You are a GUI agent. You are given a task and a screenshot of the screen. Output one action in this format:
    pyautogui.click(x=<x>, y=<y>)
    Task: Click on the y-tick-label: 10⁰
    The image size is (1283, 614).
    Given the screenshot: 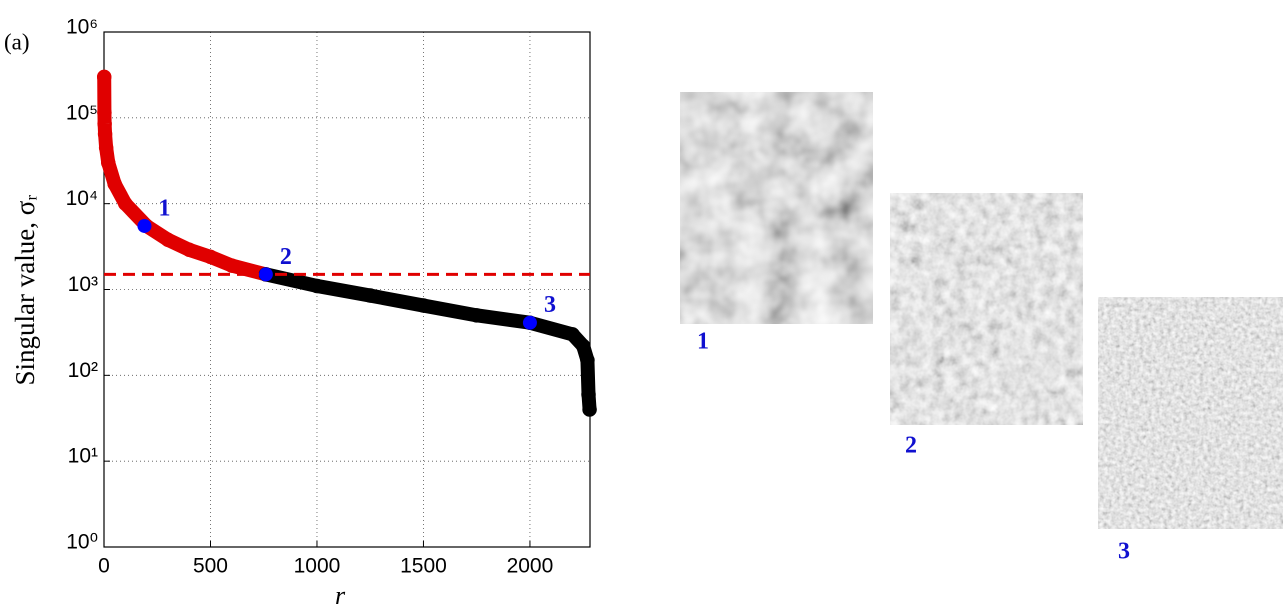 What is the action you would take?
    pyautogui.click(x=82, y=542)
    